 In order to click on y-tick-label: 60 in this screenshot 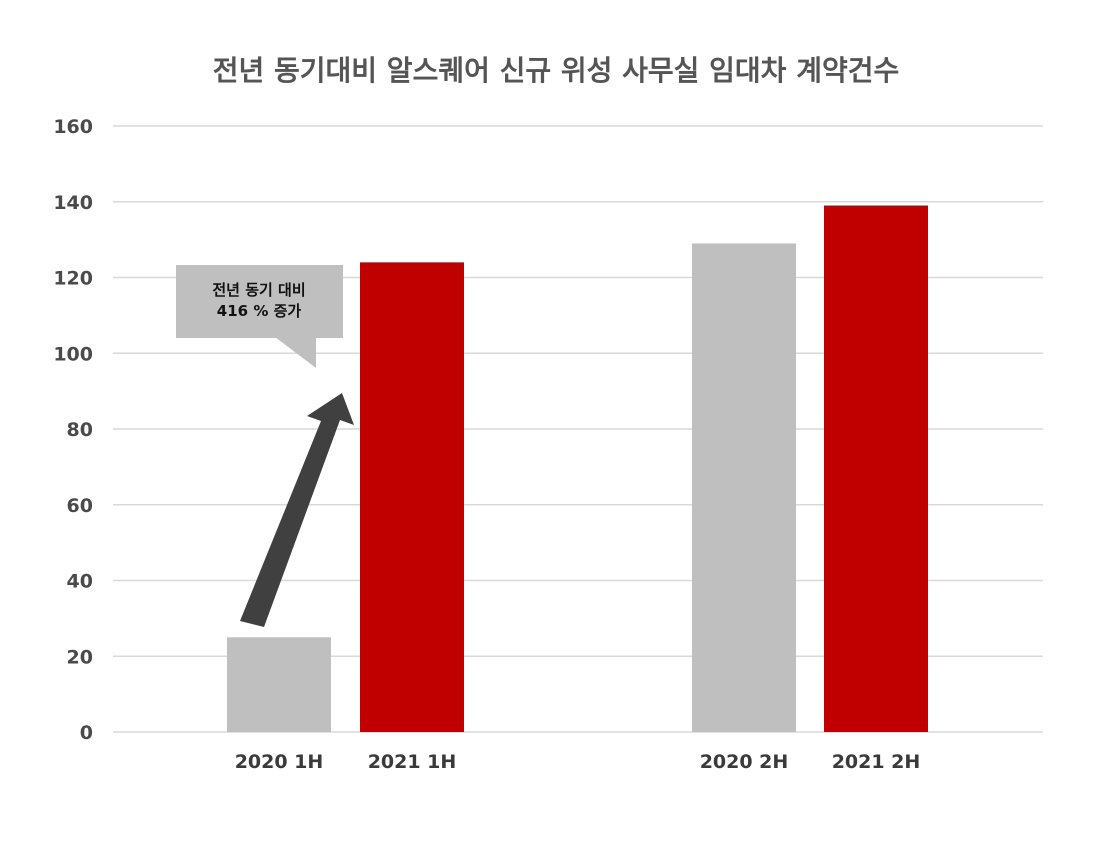, I will do `click(80, 506)`.